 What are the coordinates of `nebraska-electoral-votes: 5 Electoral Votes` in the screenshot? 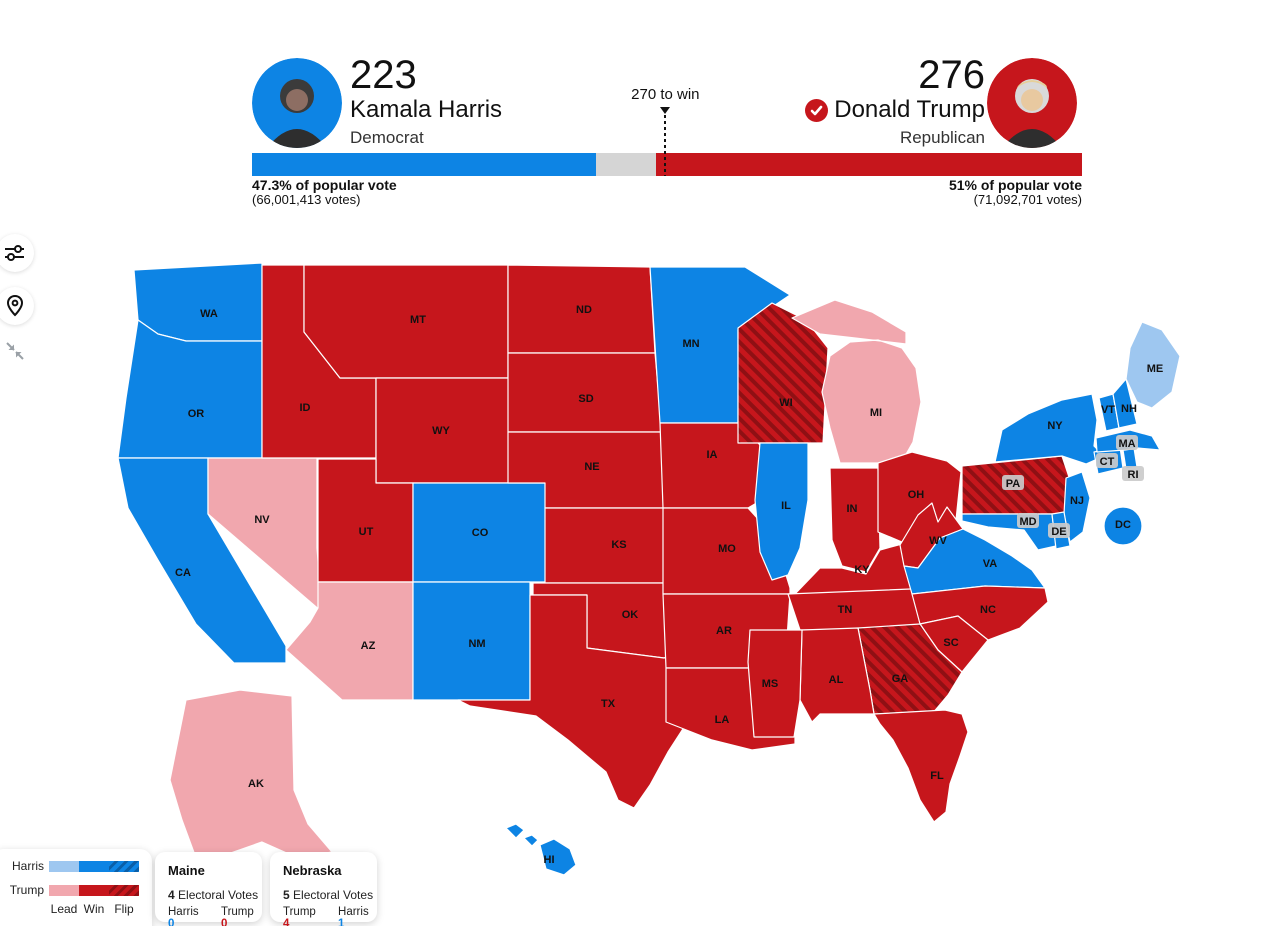 It's located at (330, 895).